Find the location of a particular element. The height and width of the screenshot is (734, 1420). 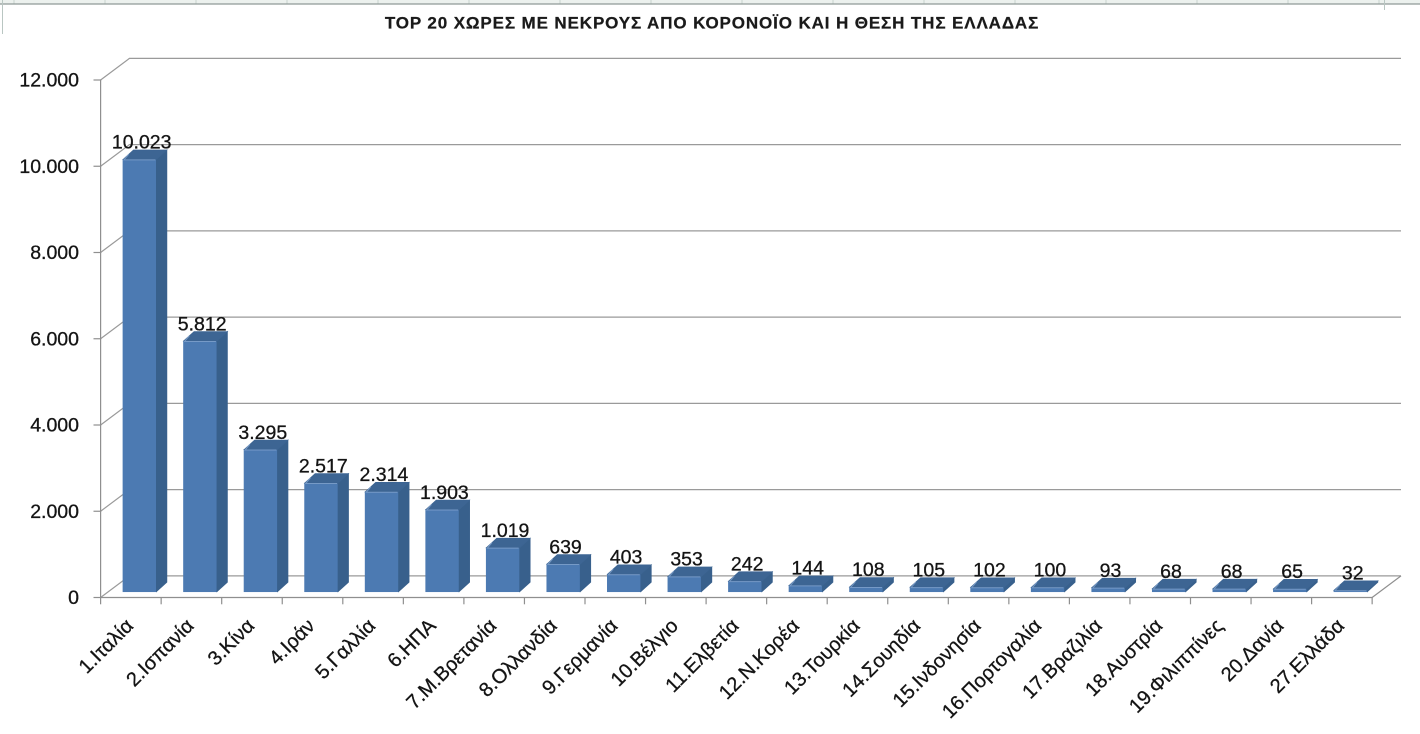

svg-text: 65 is located at coordinates (1292, 572).